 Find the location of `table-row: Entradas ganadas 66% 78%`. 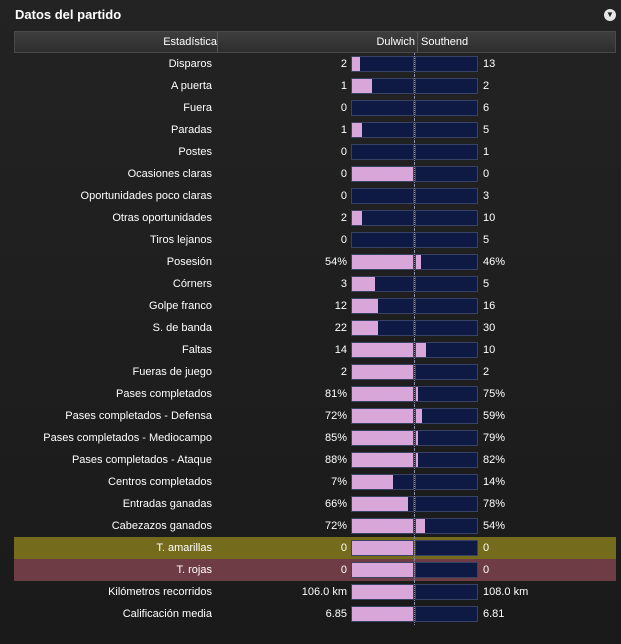

table-row: Entradas ganadas 66% 78% is located at coordinates (315, 504).